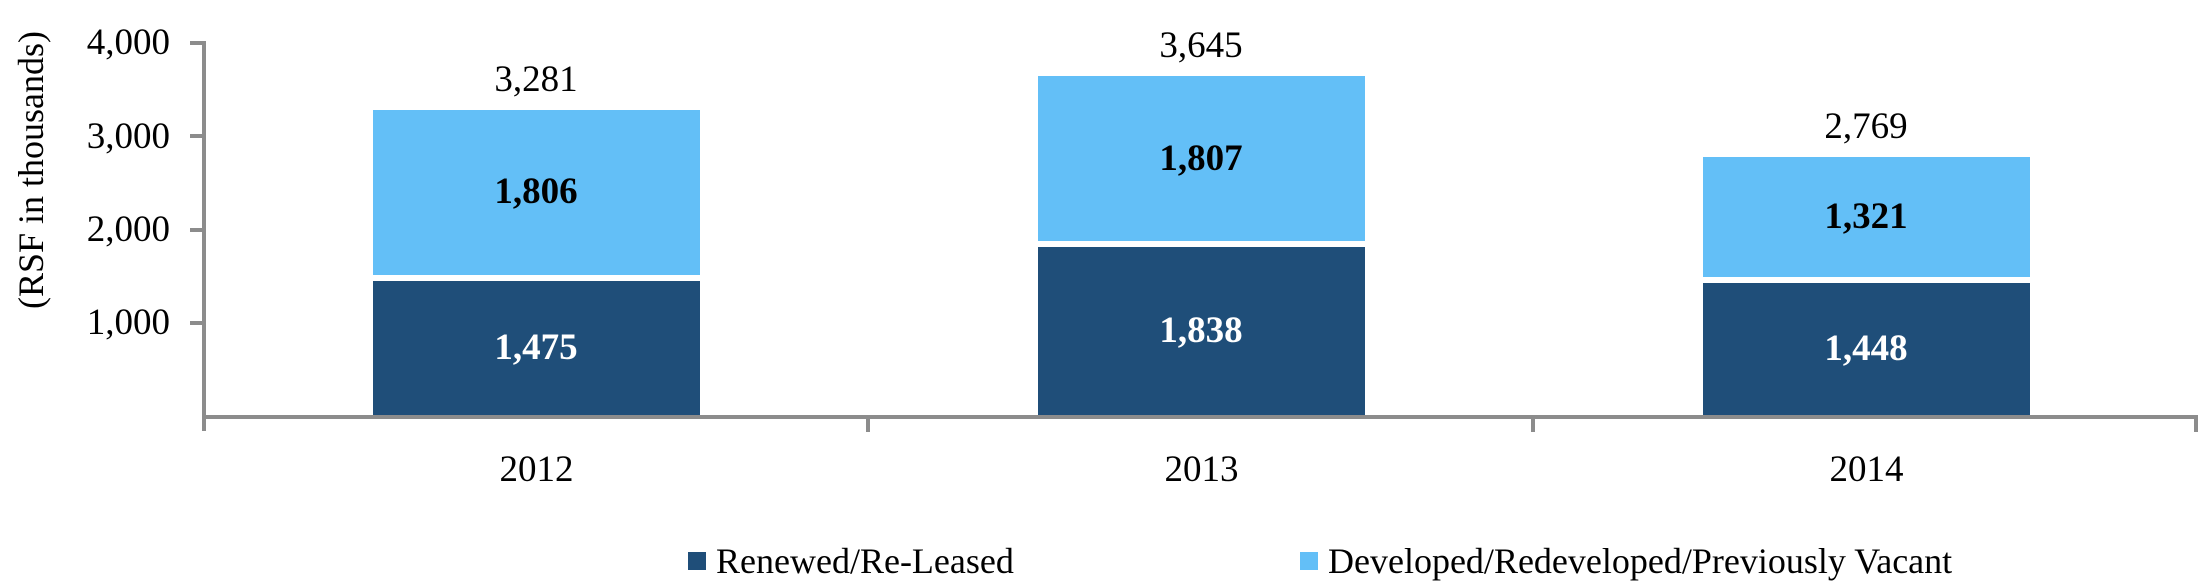  Describe the element at coordinates (865, 561) in the screenshot. I see `legend-label-renewed: Renewed/Re-Leased` at that location.